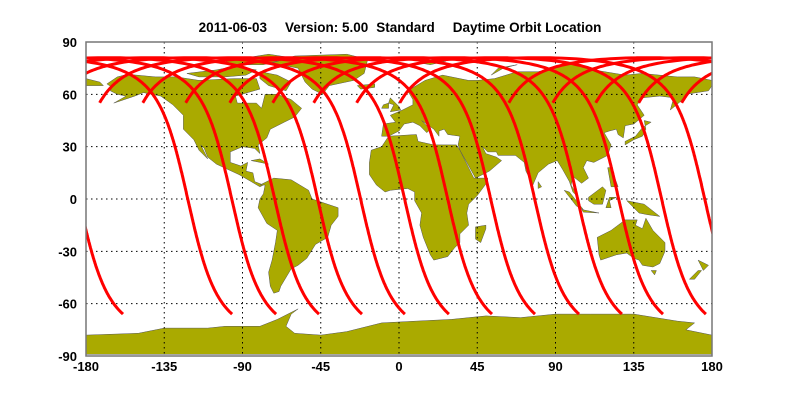 Image resolution: width=800 pixels, height=405 pixels. Describe the element at coordinates (712, 366) in the screenshot. I see `x-tick-label: 180` at that location.